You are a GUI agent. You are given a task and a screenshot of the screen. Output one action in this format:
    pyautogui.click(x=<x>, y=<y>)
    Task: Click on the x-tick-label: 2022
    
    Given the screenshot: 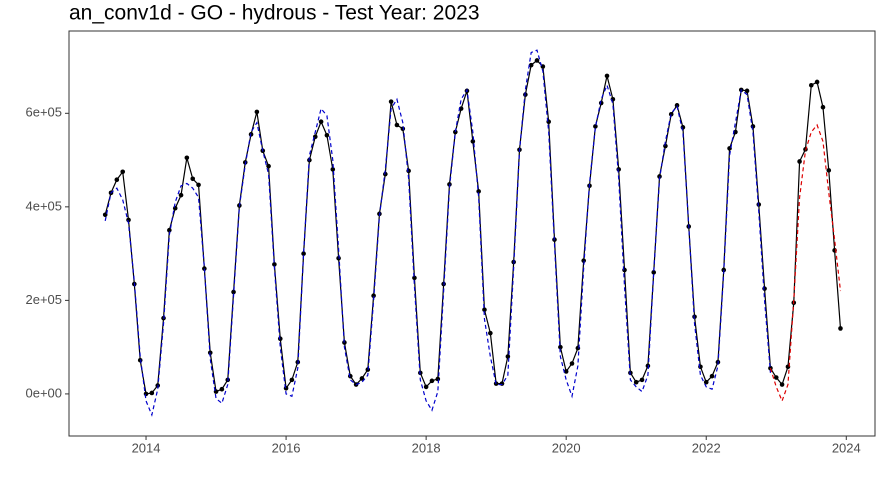 What is the action you would take?
    pyautogui.click(x=706, y=447)
    